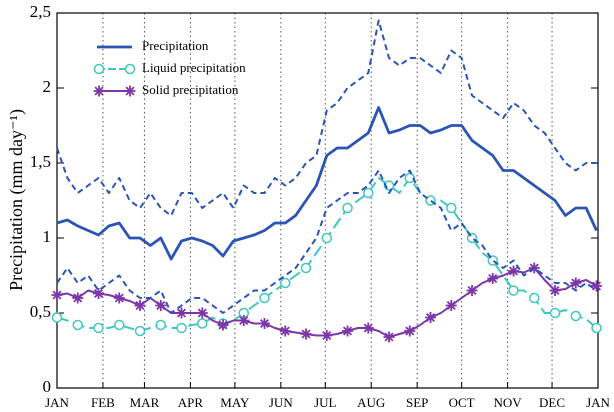  I want to click on legend-label: Liquid precipitation, so click(194, 67).